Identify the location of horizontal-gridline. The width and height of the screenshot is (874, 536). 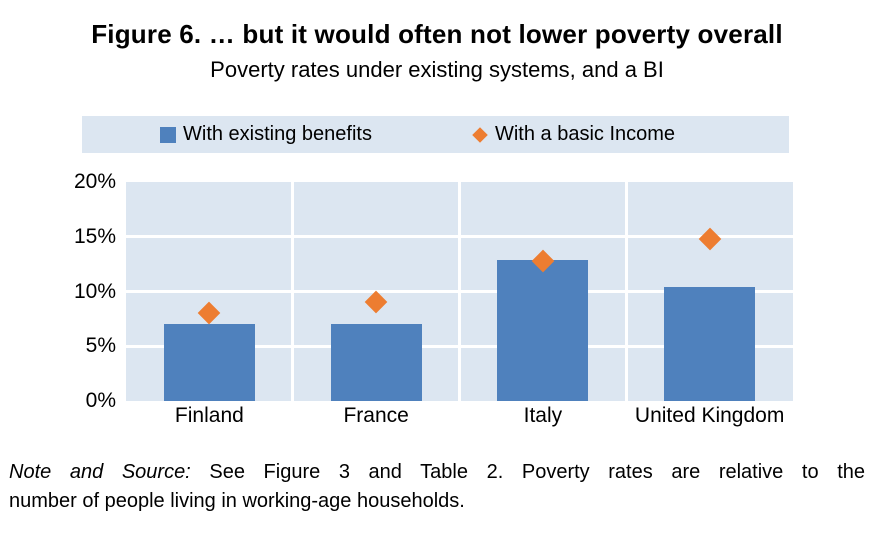
(459, 346).